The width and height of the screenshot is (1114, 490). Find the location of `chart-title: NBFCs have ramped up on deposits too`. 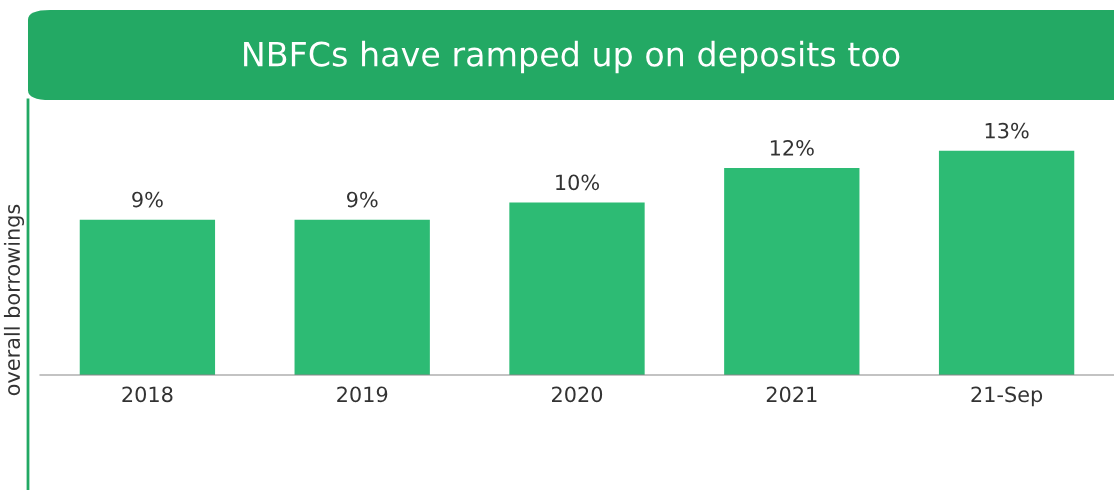

chart-title: NBFCs have ramped up on deposits too is located at coordinates (572, 57).